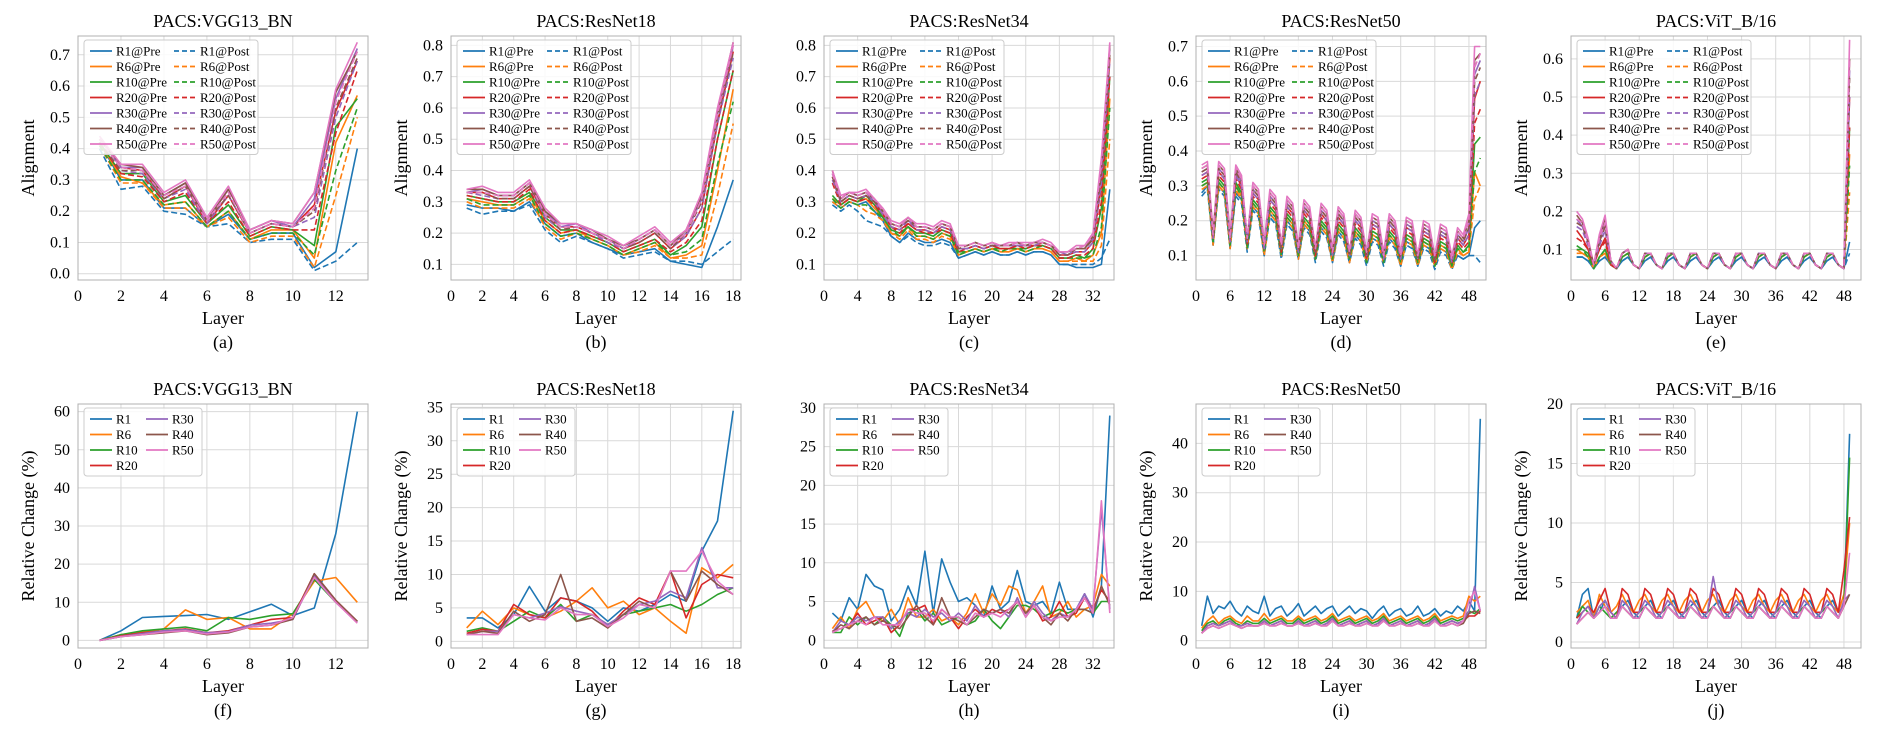  Describe the element at coordinates (1716, 710) in the screenshot. I see `subplot-caption: (j)` at that location.